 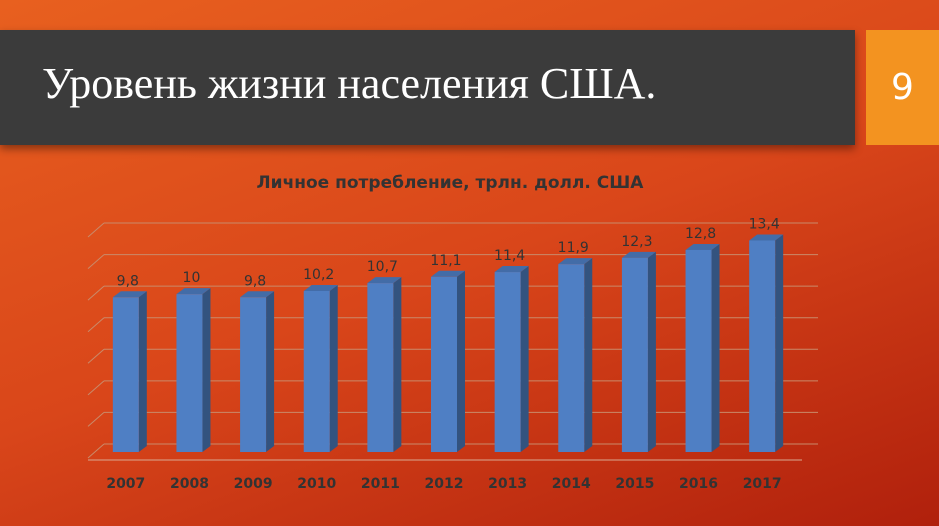 I want to click on slide-title: Уровень жизни населения США., so click(x=349, y=83).